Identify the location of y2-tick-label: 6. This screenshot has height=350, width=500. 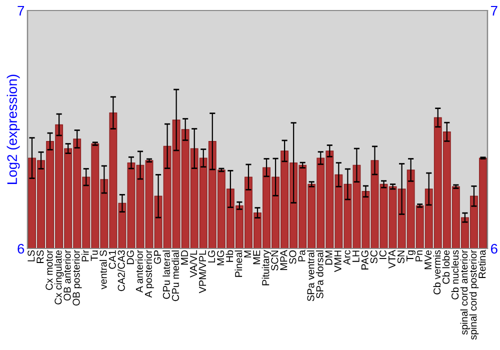
(494, 249).